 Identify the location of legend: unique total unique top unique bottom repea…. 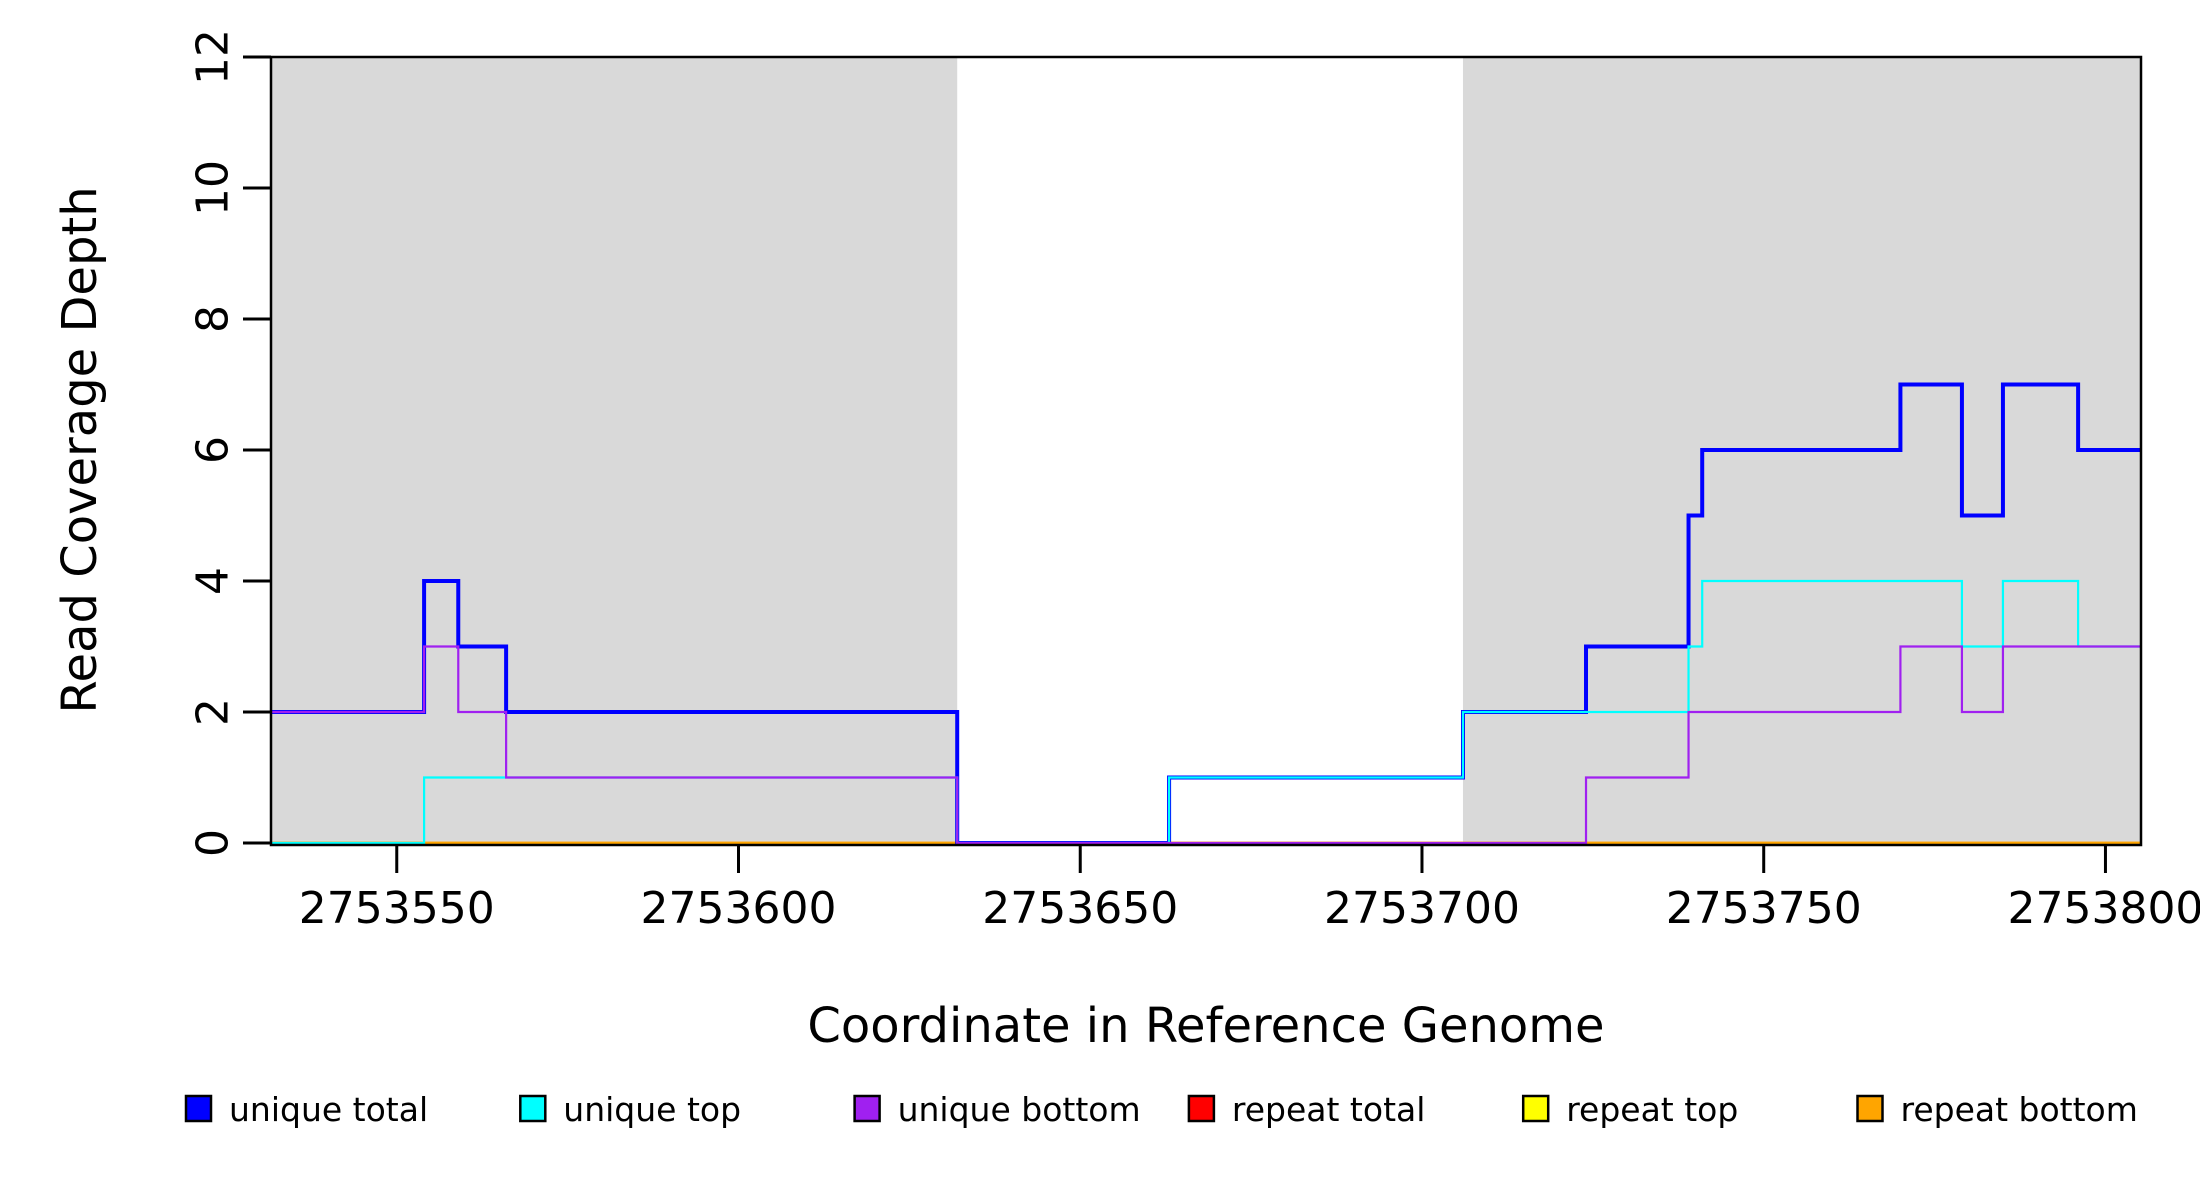
(1161, 1109).